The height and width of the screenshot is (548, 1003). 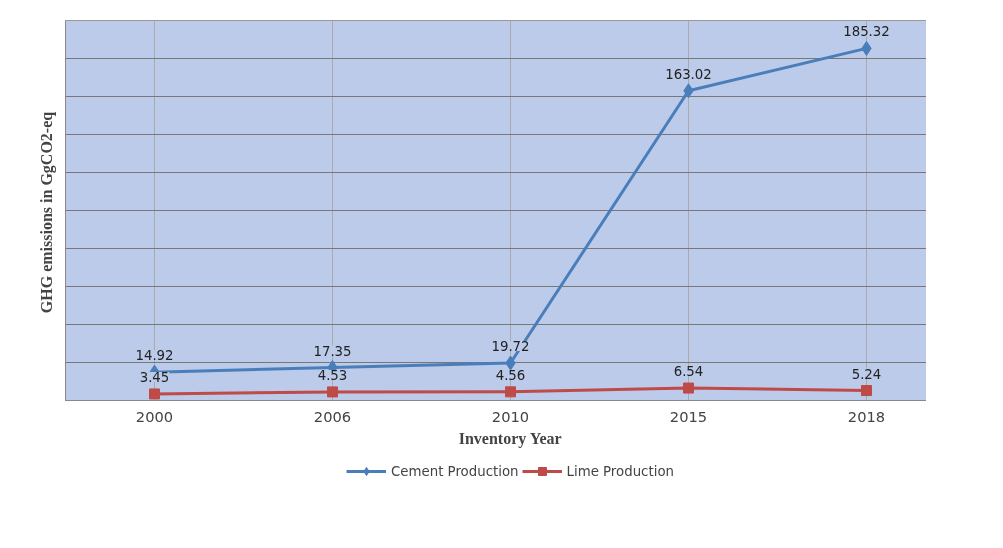 What do you see at coordinates (154, 416) in the screenshot?
I see `x-tick-label: 2000` at bounding box center [154, 416].